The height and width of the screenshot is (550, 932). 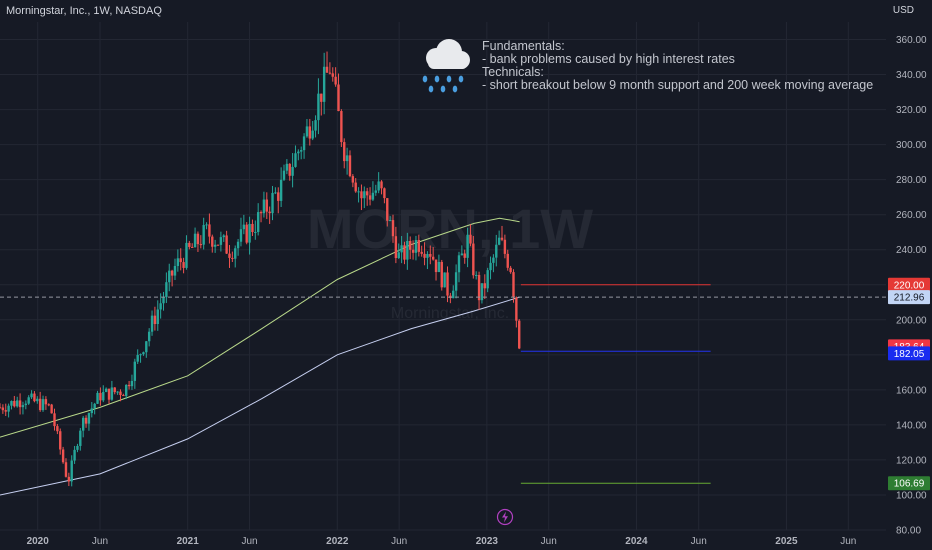 I want to click on crosshair-label-bg, so click(x=909, y=297).